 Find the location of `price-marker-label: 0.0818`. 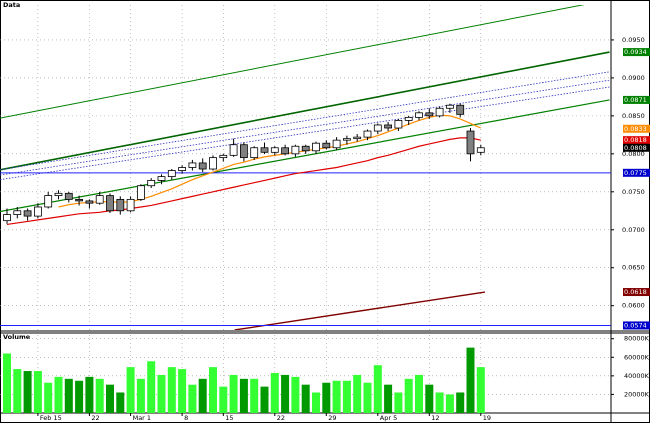

price-marker-label: 0.0818 is located at coordinates (635, 140).